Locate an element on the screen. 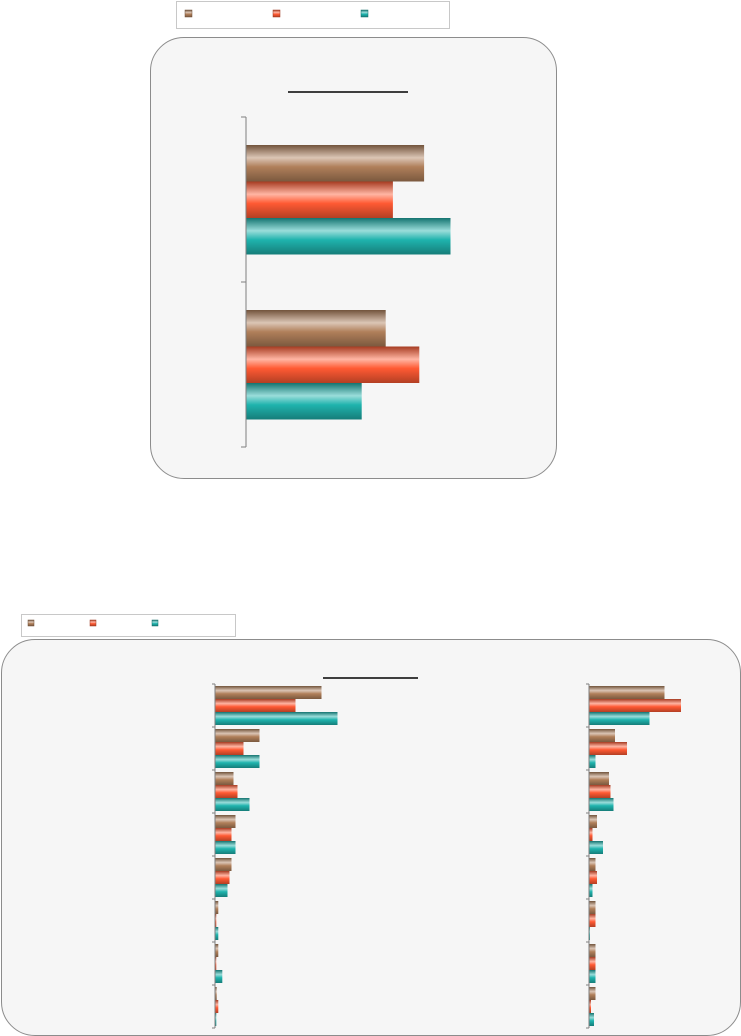 The height and width of the screenshot is (1036, 741). chart2-right-bar-s3-c2 is located at coordinates (592, 761).